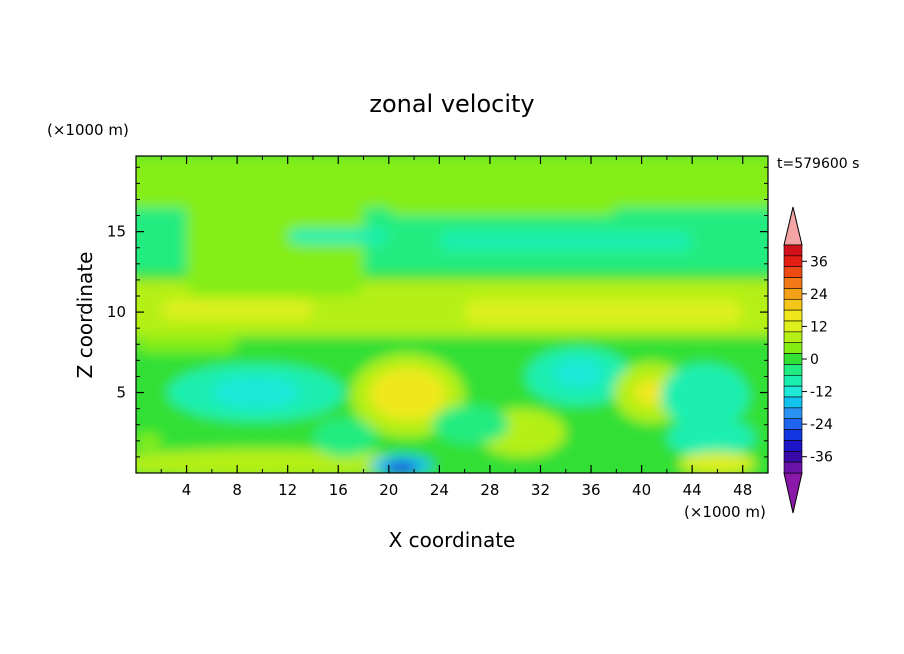  Describe the element at coordinates (641, 490) in the screenshot. I see `x-tick-label: 40` at that location.